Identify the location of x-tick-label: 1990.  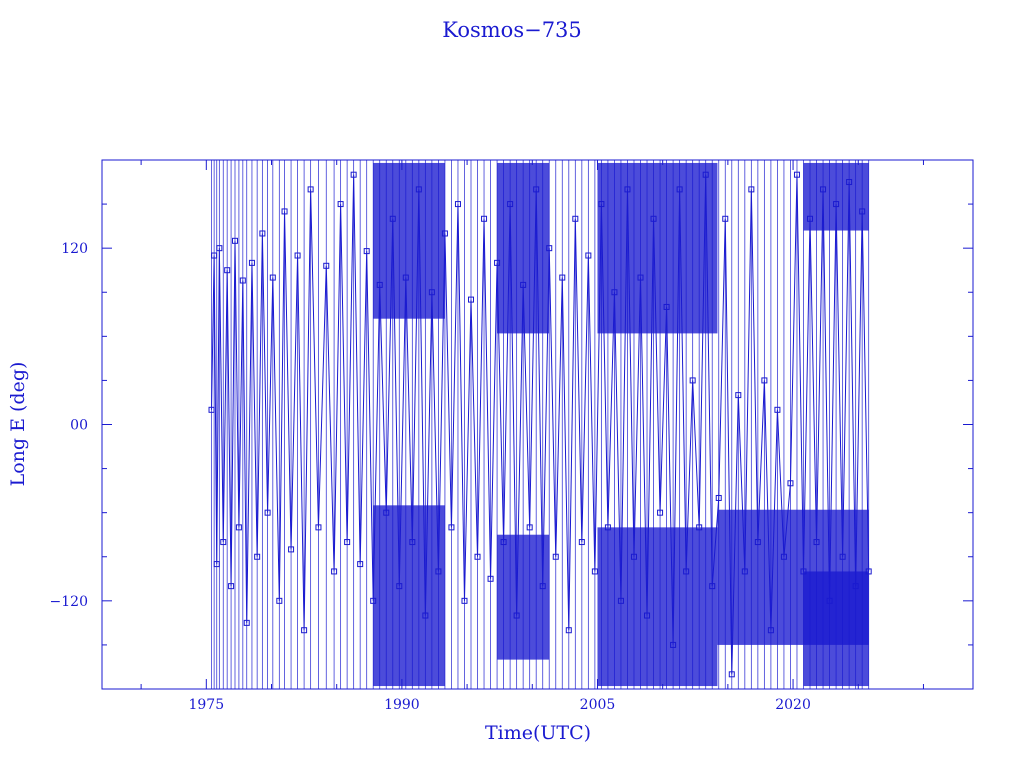
(402, 705).